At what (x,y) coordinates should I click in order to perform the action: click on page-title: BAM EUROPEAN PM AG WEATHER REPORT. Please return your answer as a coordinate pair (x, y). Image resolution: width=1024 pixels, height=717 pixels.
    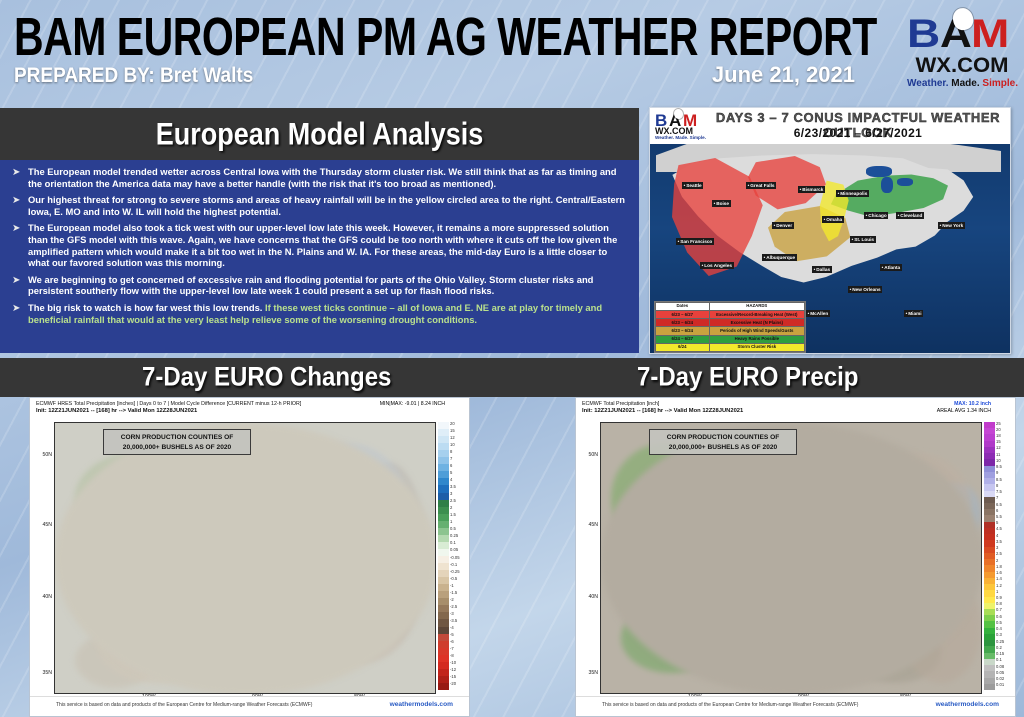
    Looking at the image, I should click on (445, 36).